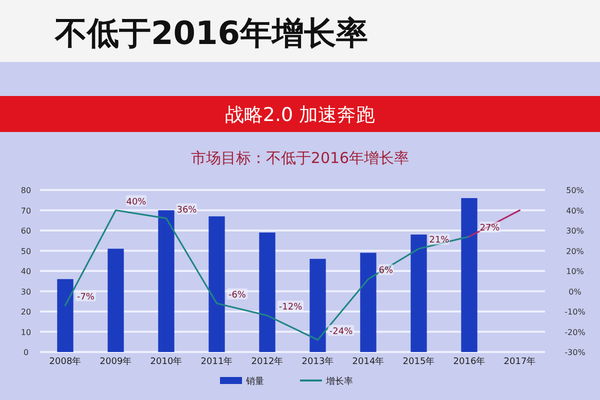  Describe the element at coordinates (386, 271) in the screenshot. I see `data-label: 6%` at that location.